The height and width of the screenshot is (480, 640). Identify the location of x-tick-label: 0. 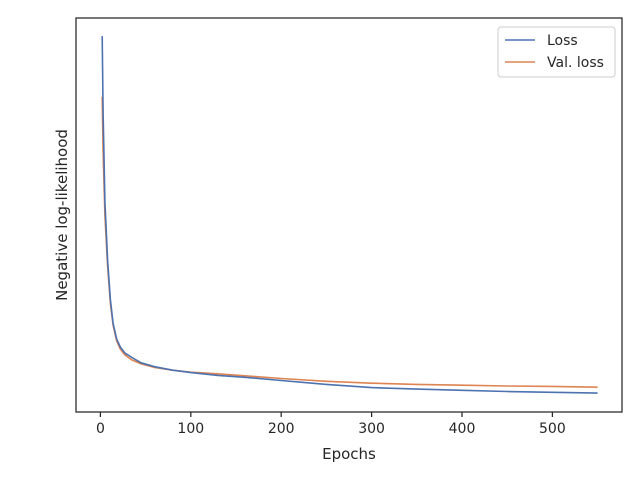
(100, 429).